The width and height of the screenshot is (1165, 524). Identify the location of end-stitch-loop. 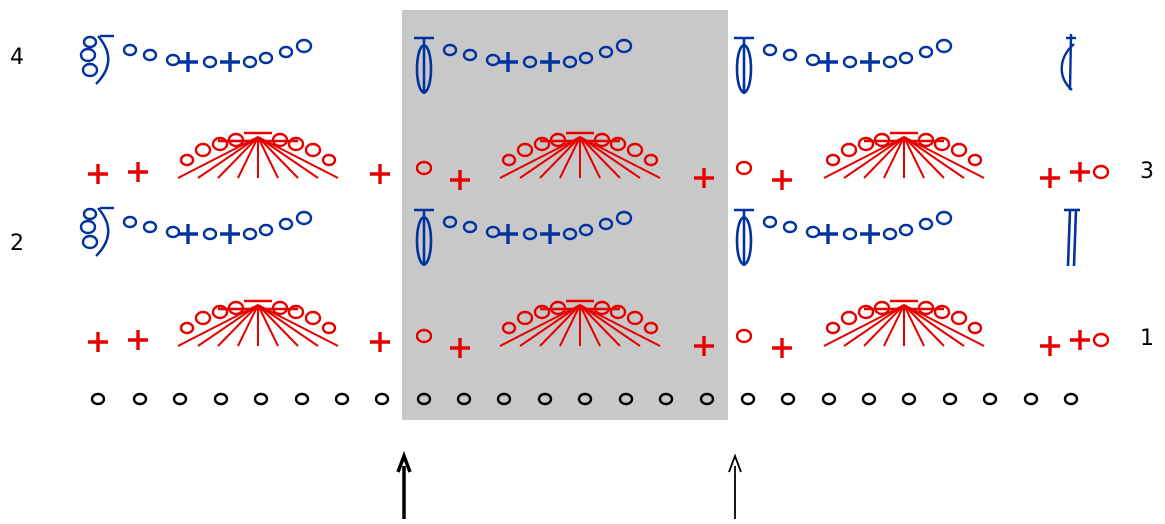
(1067, 67).